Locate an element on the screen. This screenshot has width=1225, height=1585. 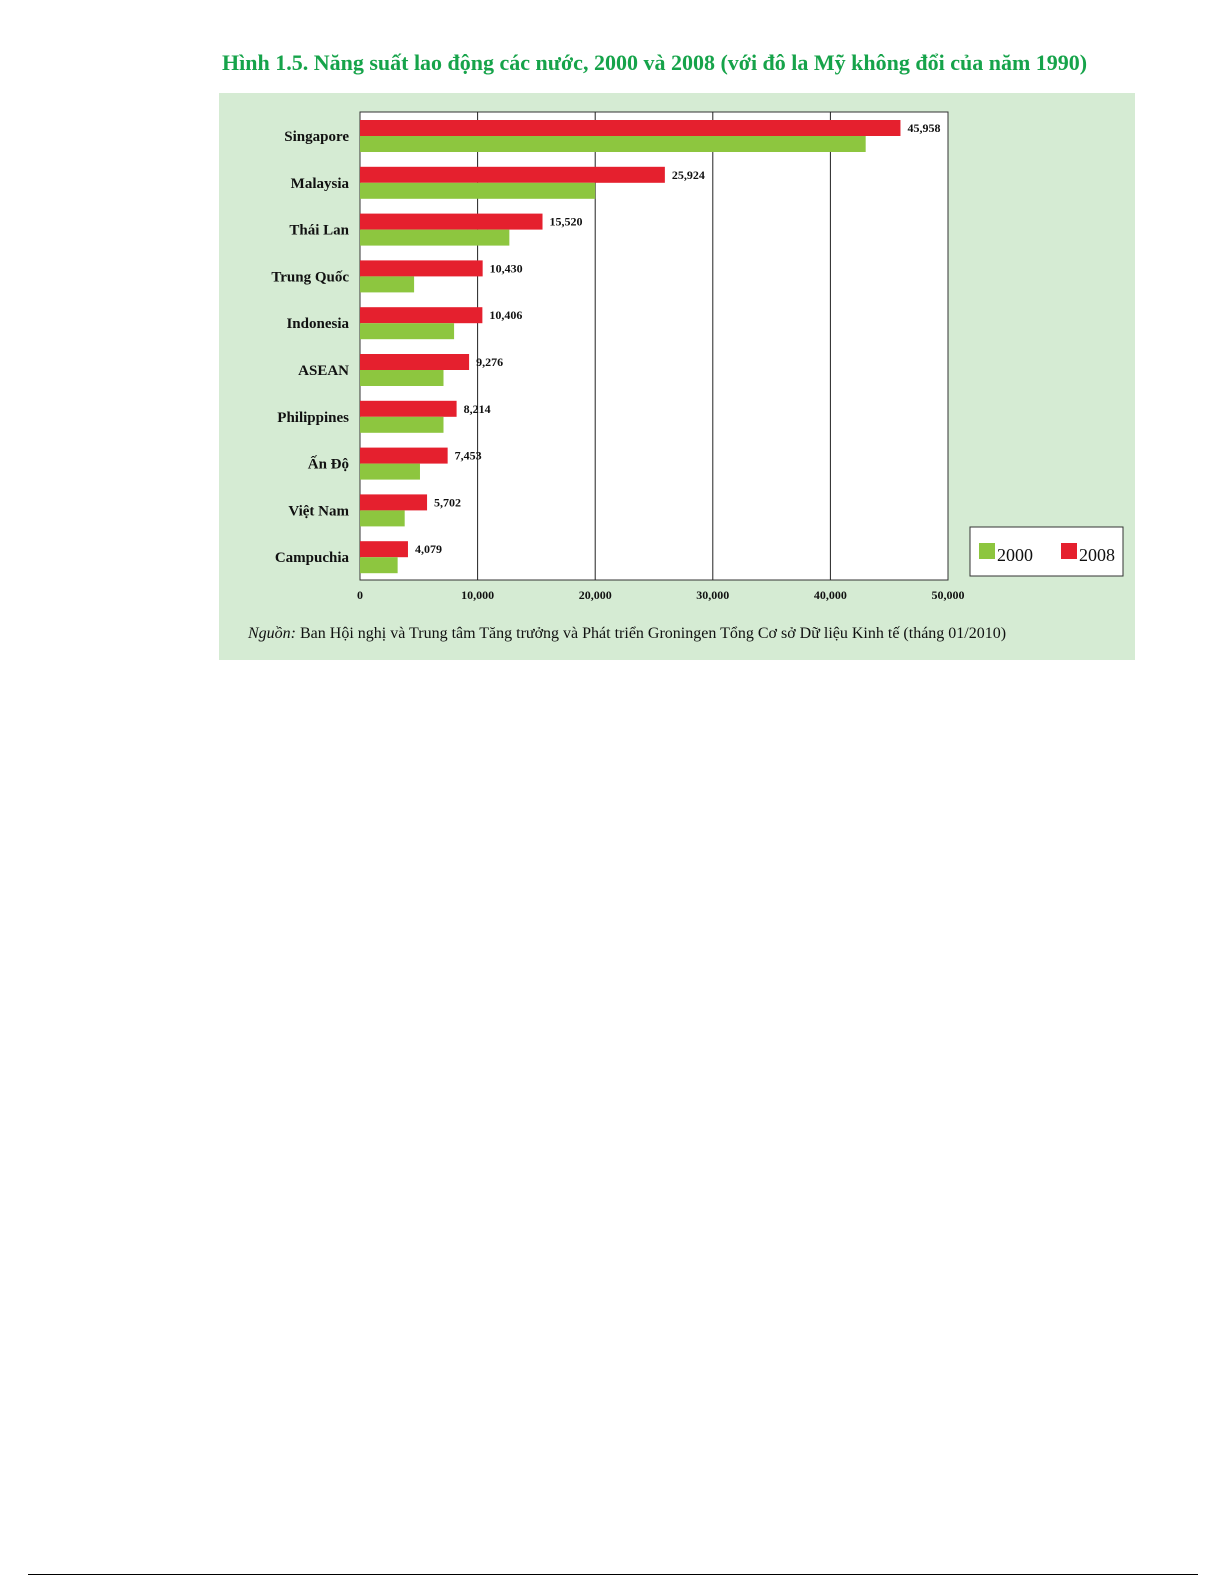
category-label: Trung Quốc is located at coordinates (310, 277).